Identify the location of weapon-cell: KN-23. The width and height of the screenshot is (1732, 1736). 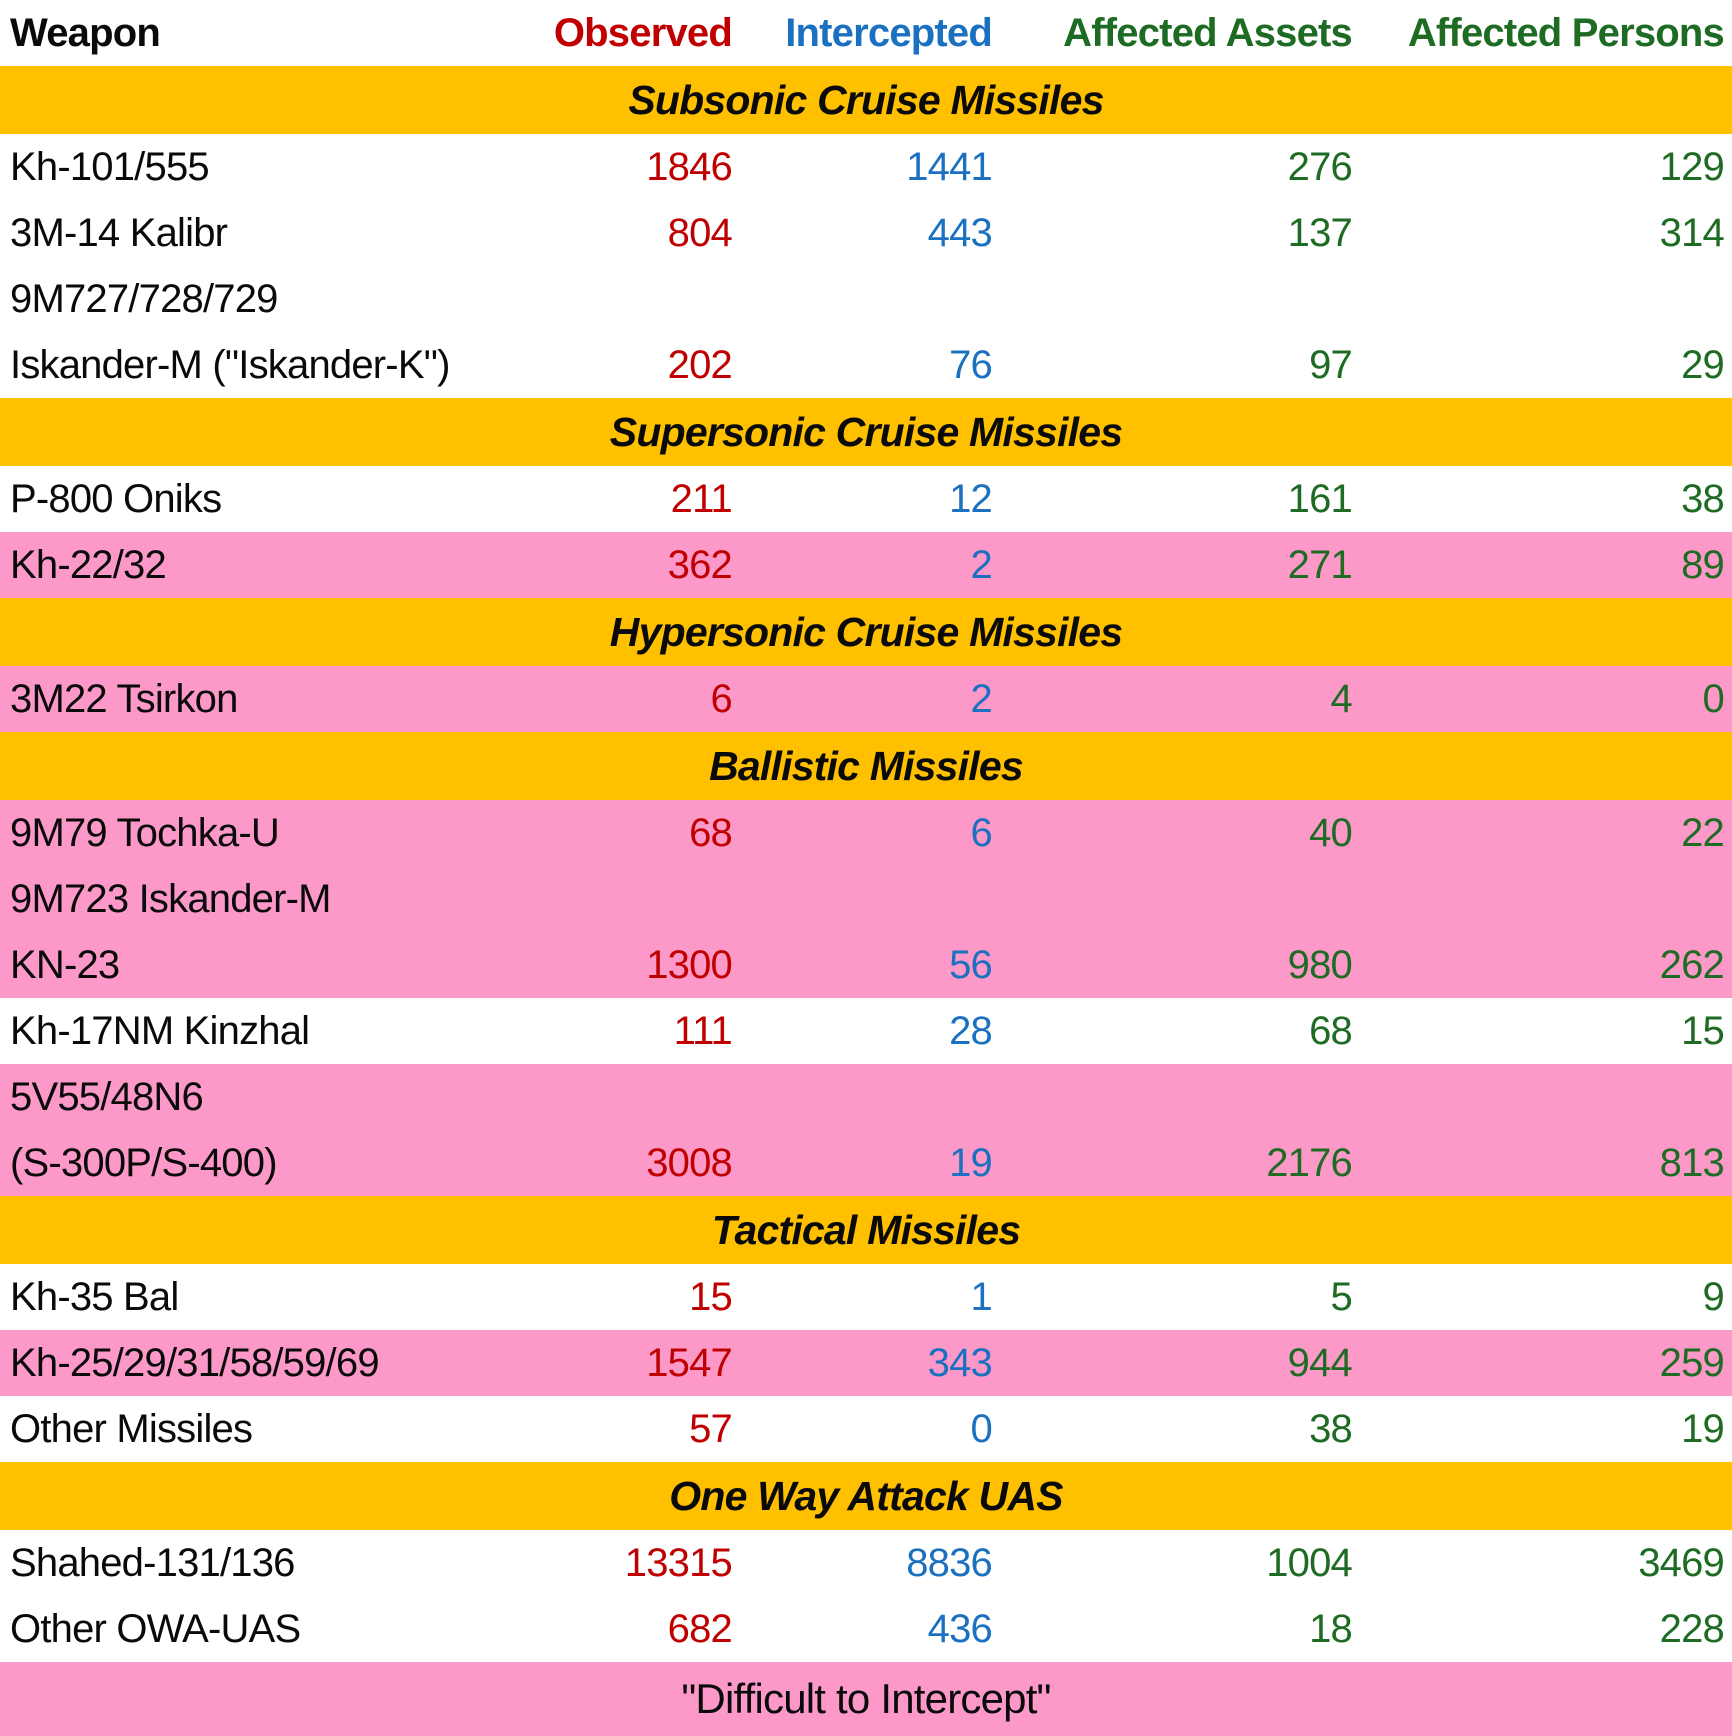
(65, 964).